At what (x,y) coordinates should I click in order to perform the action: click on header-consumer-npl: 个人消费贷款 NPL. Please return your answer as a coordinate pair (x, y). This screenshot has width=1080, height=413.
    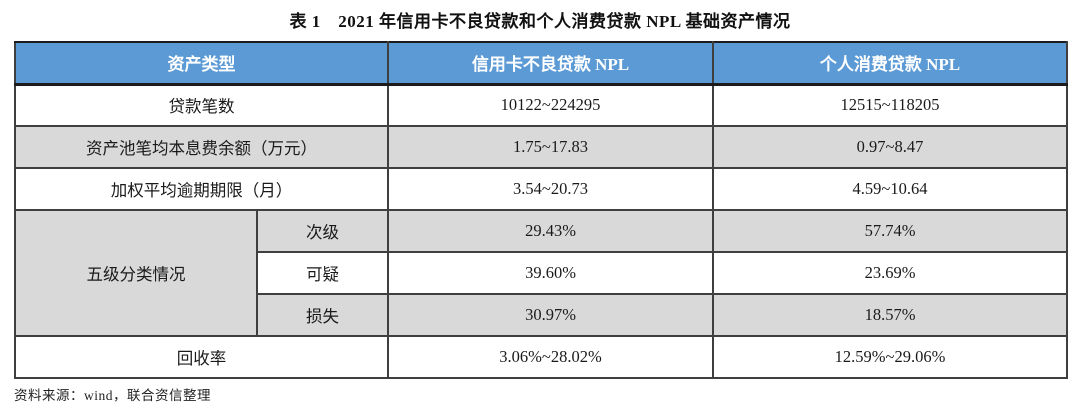
    Looking at the image, I should click on (890, 63).